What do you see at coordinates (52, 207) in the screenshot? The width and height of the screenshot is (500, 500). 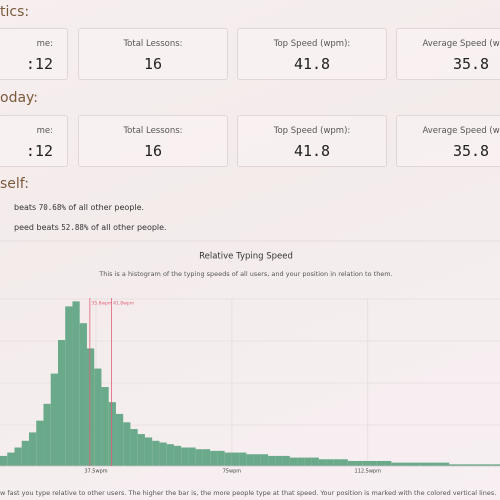 I see `line-value: 70.68%` at bounding box center [52, 207].